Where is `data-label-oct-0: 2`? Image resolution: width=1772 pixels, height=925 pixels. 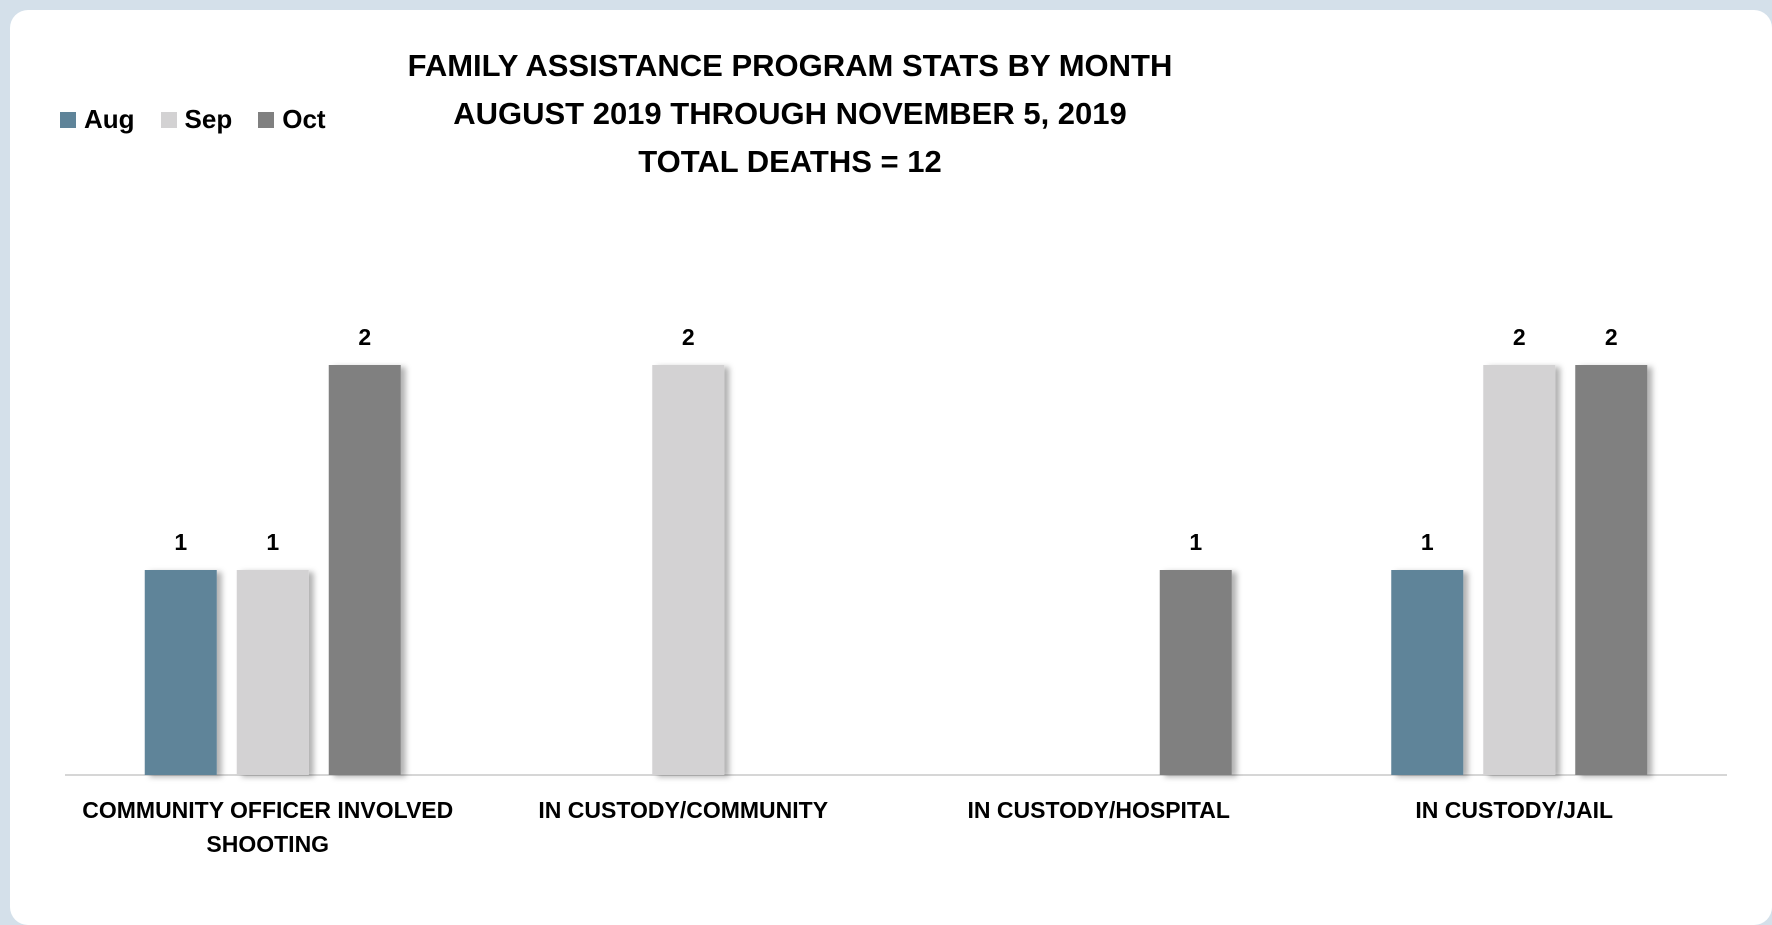
data-label-oct-0: 2 is located at coordinates (364, 337).